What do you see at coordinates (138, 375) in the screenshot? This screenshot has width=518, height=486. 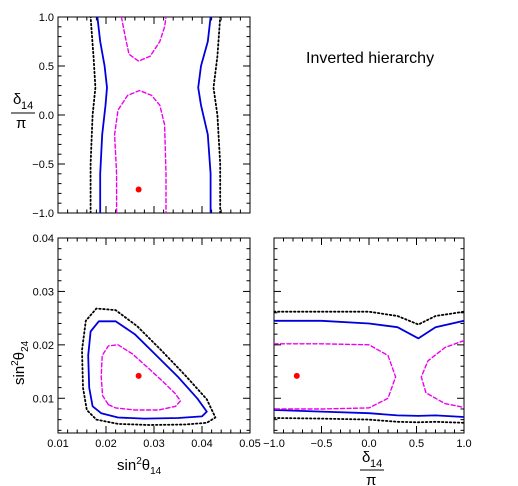 I see `panel-bottom-left-best-fit-point` at bounding box center [138, 375].